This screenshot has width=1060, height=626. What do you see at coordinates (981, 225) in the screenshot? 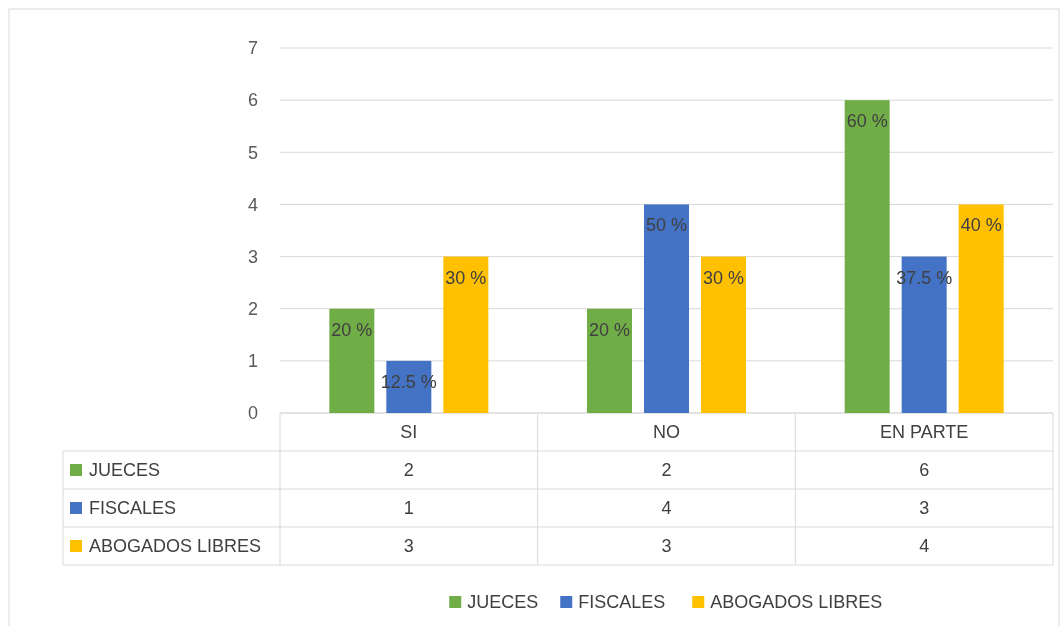
I see `annotation: 40 %` at bounding box center [981, 225].